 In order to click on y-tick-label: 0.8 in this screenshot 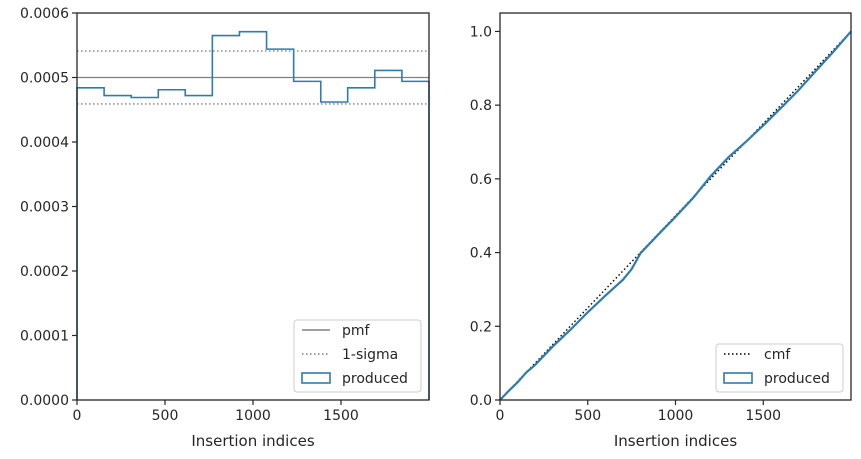, I will do `click(481, 106)`.